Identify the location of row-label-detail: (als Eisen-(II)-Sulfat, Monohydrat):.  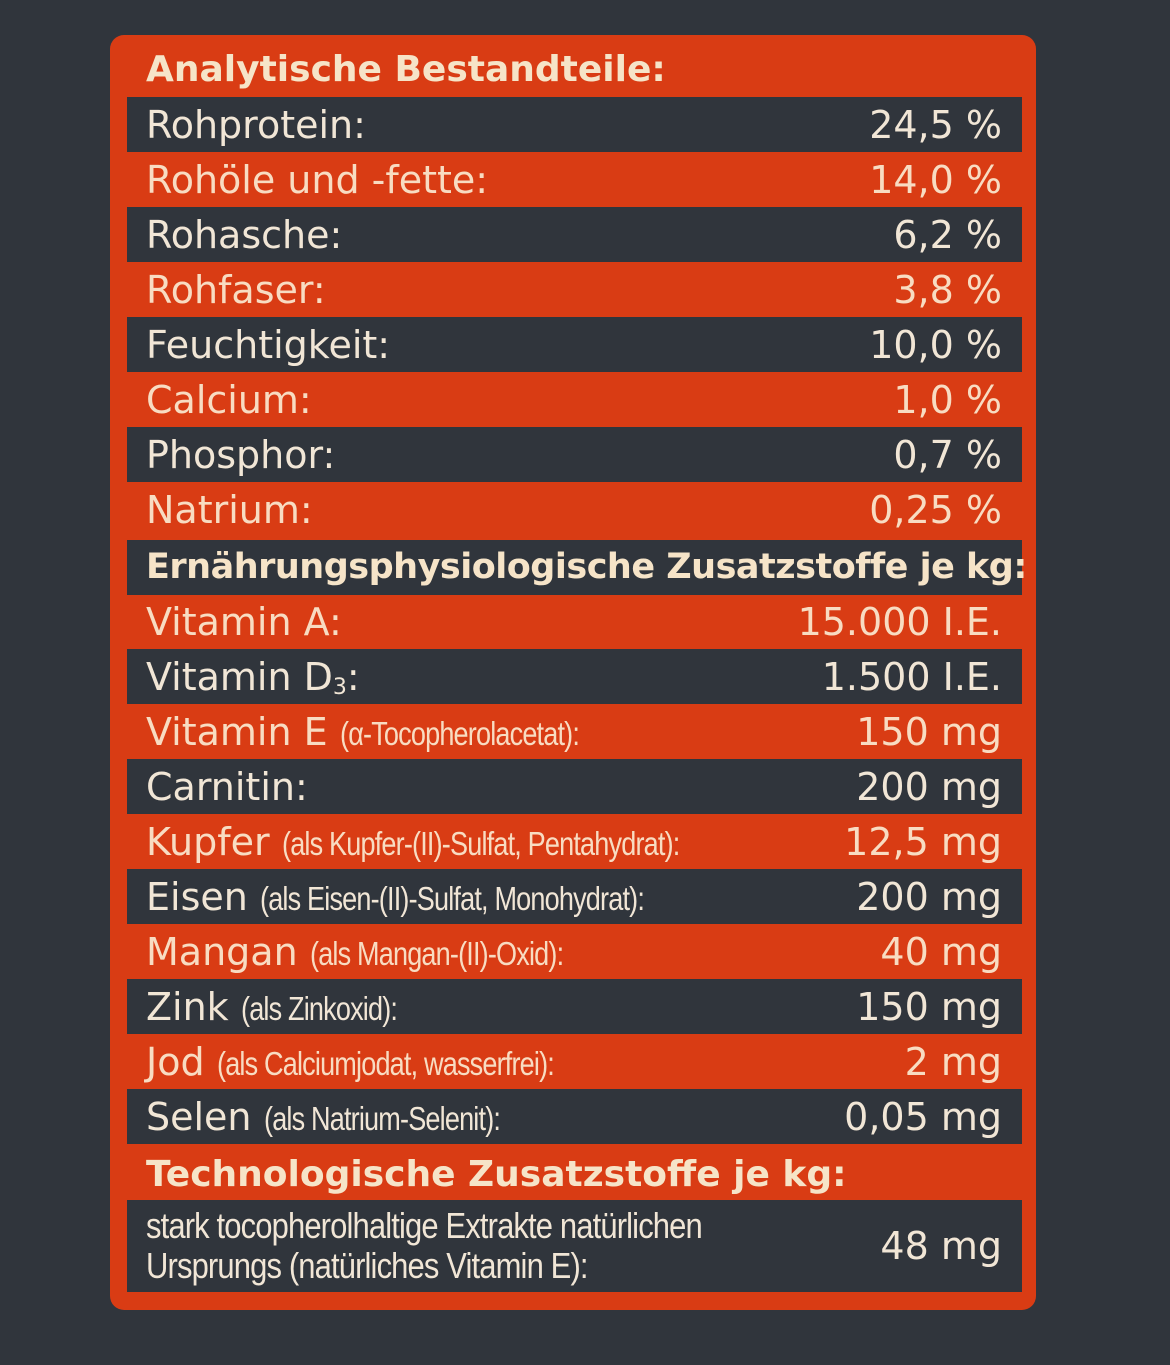
(452, 898).